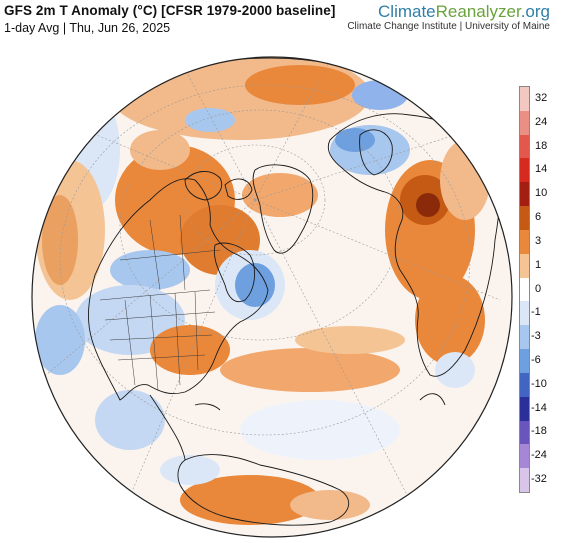 The width and height of the screenshot is (562, 543). Describe the element at coordinates (539, 479) in the screenshot. I see `legend-tick-label: -32` at that location.